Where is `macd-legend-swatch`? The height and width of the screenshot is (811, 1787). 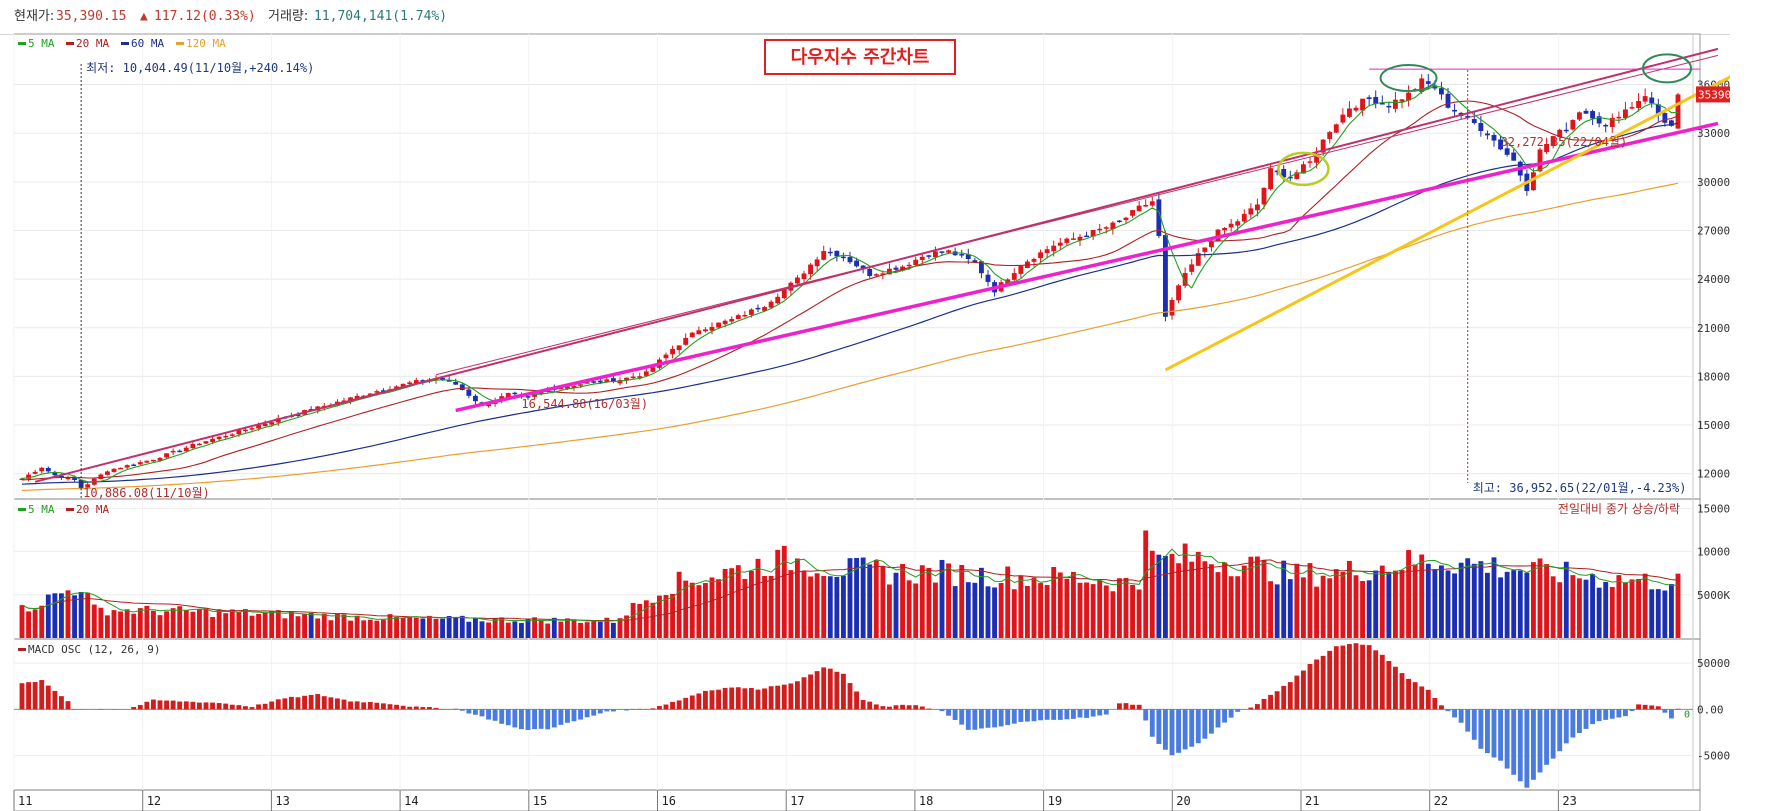
macd-legend-swatch is located at coordinates (22, 649).